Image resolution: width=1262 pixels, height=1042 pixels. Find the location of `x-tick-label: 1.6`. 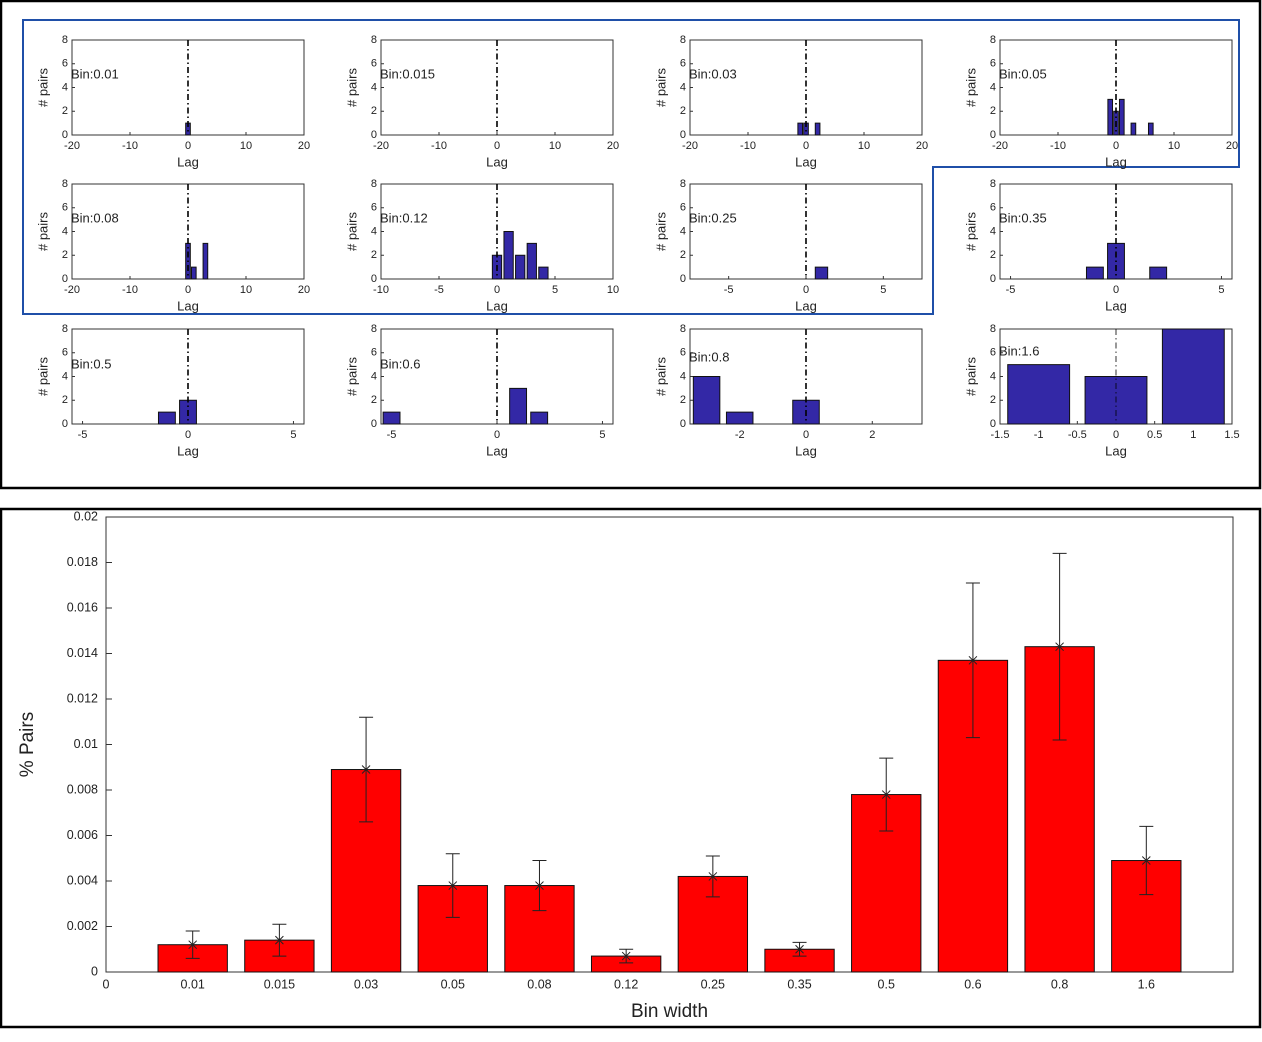

x-tick-label: 1.6 is located at coordinates (1146, 984).